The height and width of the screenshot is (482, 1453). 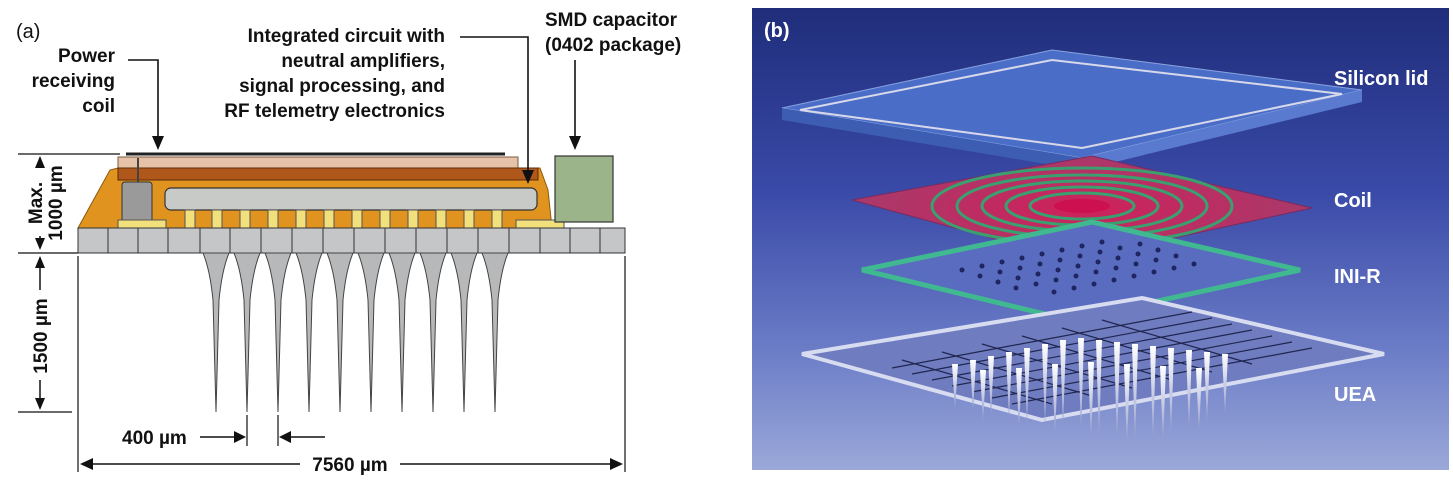 I want to click on coil-label-line1: Power, so click(x=87, y=56).